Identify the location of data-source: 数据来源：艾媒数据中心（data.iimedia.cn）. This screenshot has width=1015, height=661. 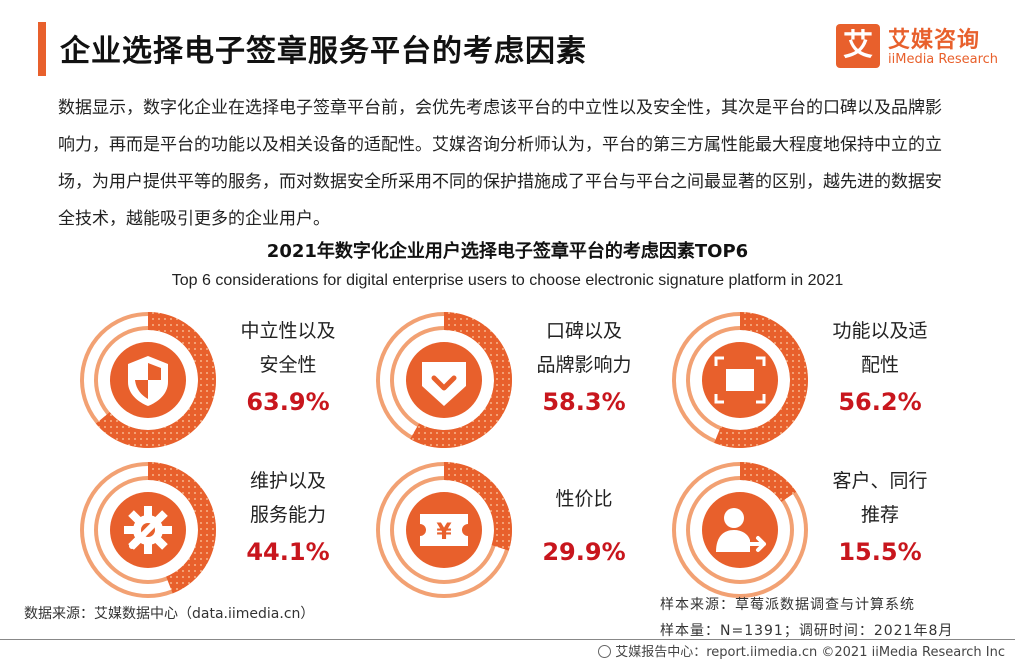
(169, 614).